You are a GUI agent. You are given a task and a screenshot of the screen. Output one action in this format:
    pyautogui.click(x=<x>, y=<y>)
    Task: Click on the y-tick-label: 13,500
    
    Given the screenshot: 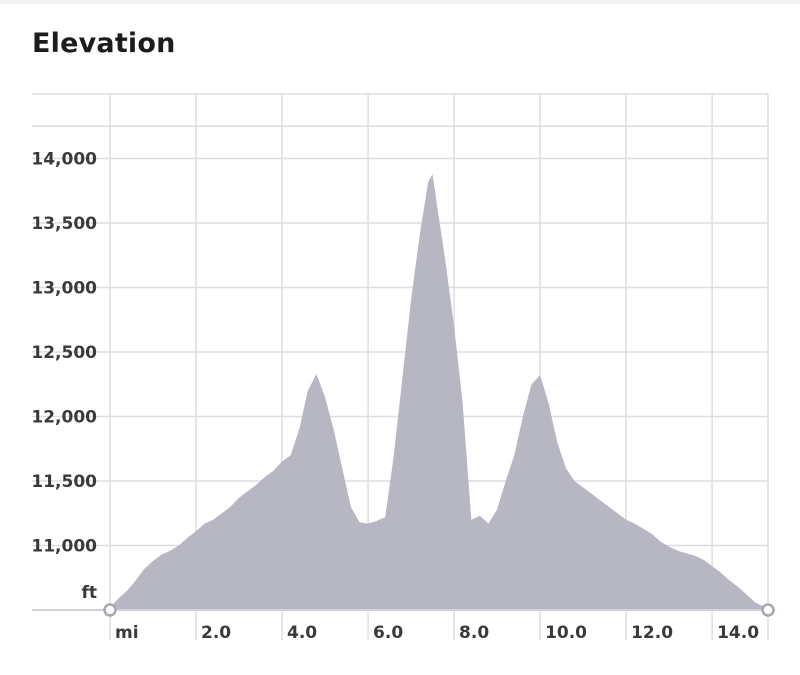 What is the action you would take?
    pyautogui.click(x=64, y=224)
    